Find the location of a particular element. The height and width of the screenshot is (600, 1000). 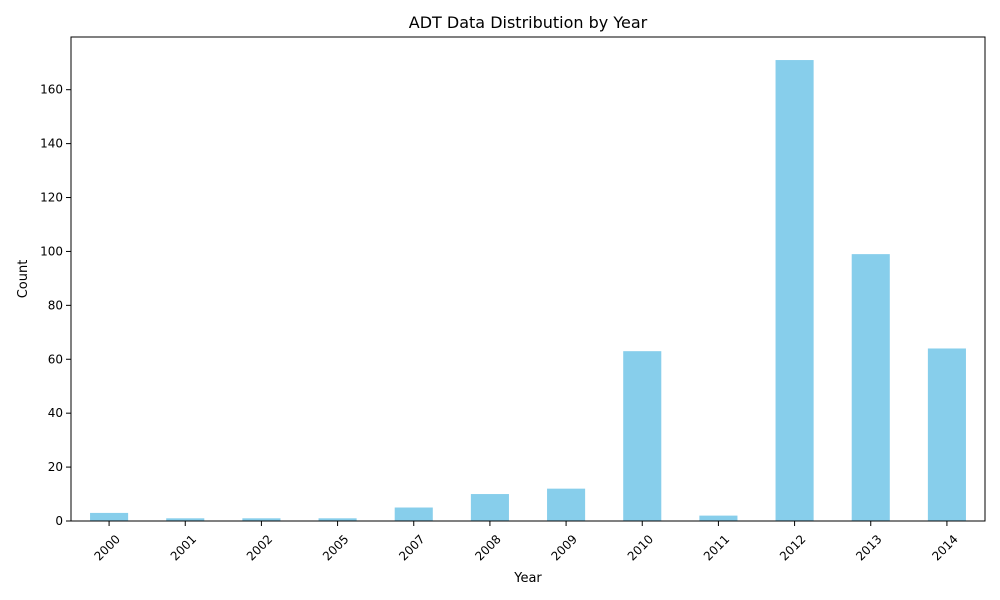

y-tick-label: 40 is located at coordinates (55, 413).